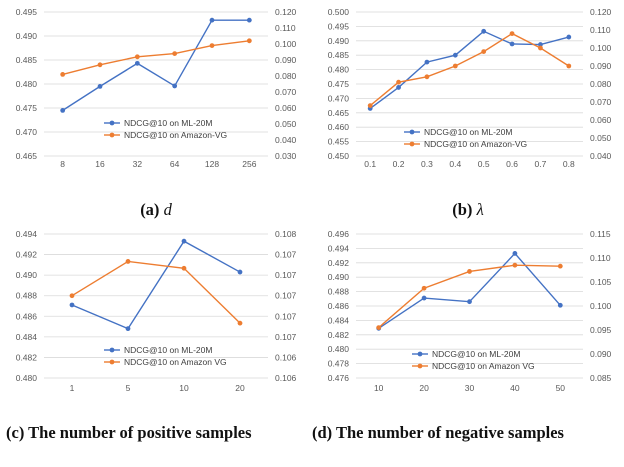 The width and height of the screenshot is (624, 467). What do you see at coordinates (27, 234) in the screenshot?
I see `left-axis-tick-label: 0.494` at bounding box center [27, 234].